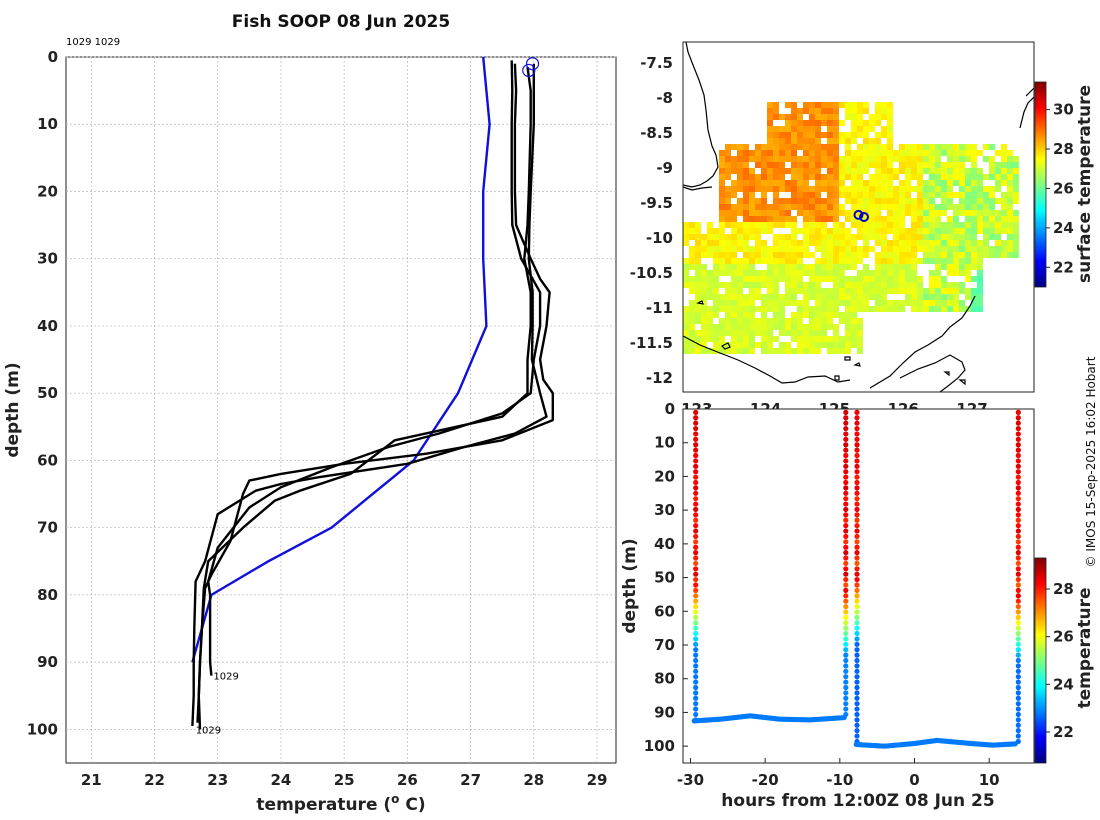 Image resolution: width=1100 pixels, height=820 pixels. What do you see at coordinates (1063, 732) in the screenshot?
I see `colorbar-tick-label: 22` at bounding box center [1063, 732].